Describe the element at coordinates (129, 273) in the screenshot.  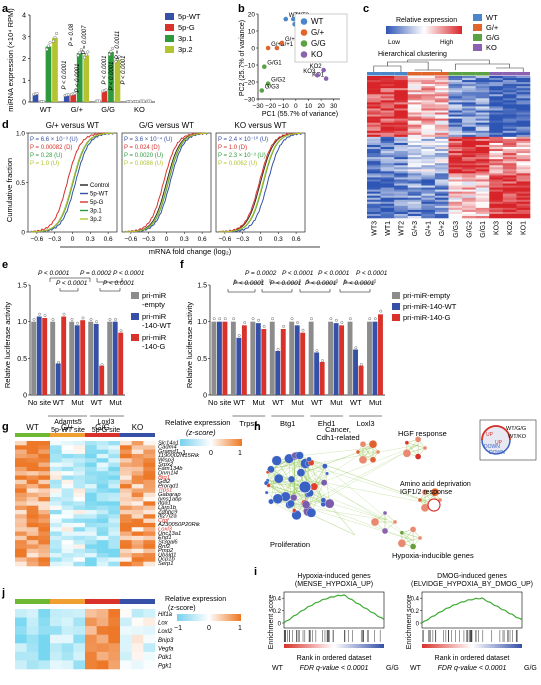
I see `e-pvalue: P < 0.0001` at that location.